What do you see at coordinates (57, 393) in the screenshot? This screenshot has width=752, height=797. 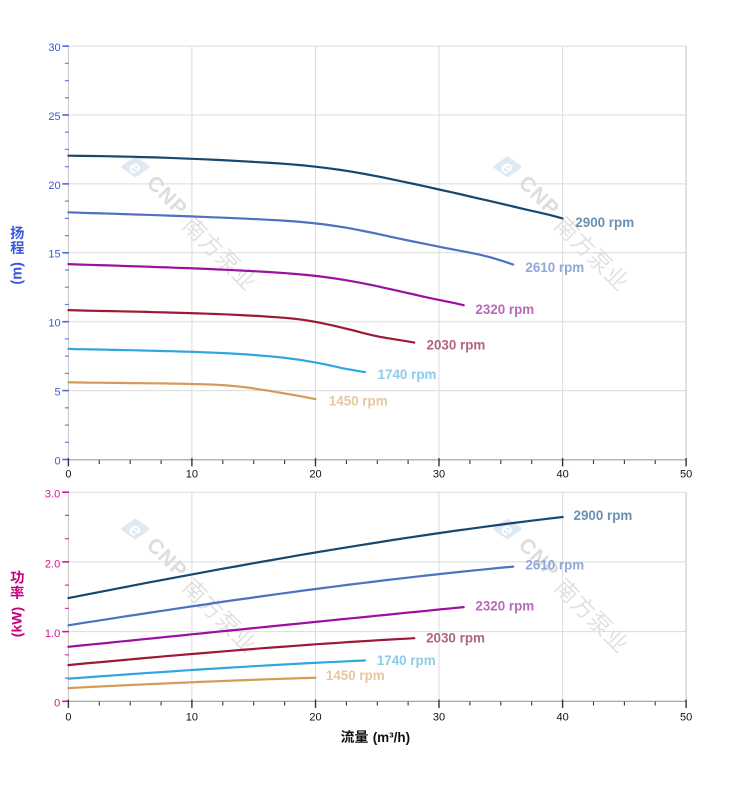 I see `svg-text: 5` at bounding box center [57, 393].